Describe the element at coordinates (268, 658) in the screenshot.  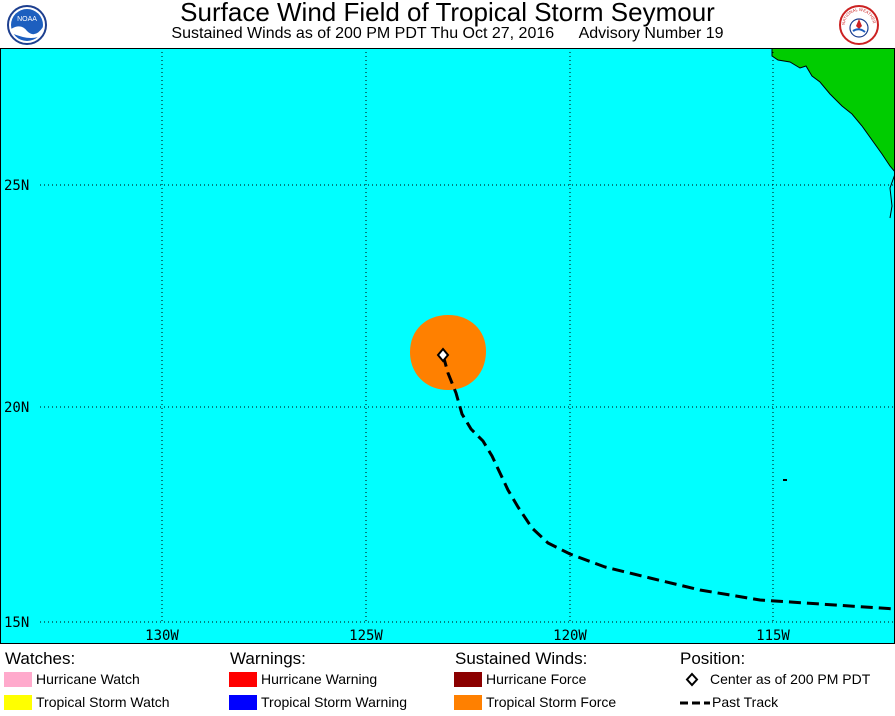
I see `legend-warnings-heading: Warnings:` at that location.